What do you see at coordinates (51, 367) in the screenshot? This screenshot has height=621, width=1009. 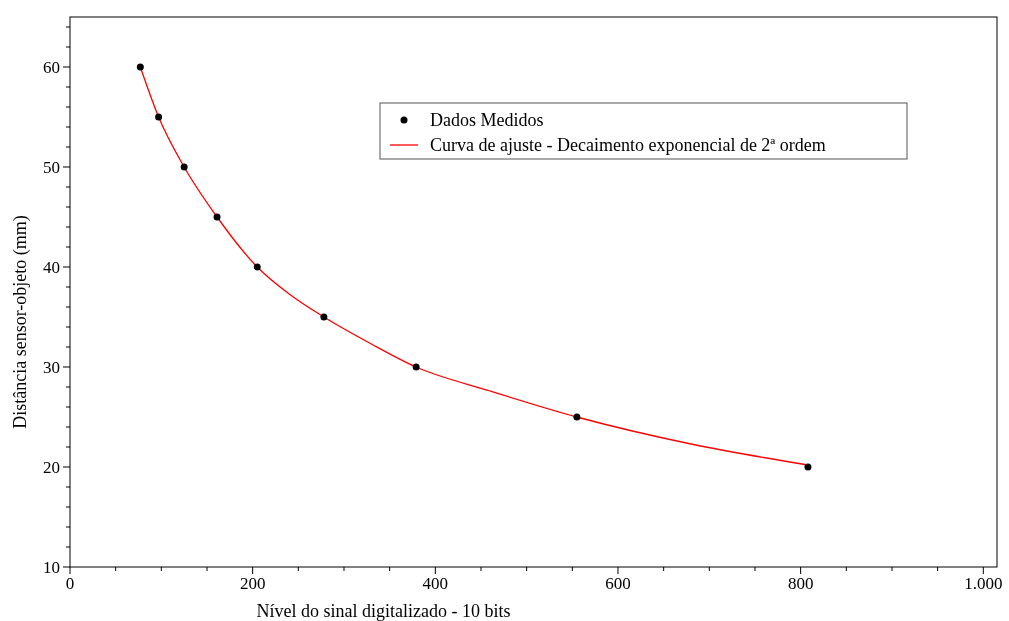 I see `y-tick-label: 30` at bounding box center [51, 367].